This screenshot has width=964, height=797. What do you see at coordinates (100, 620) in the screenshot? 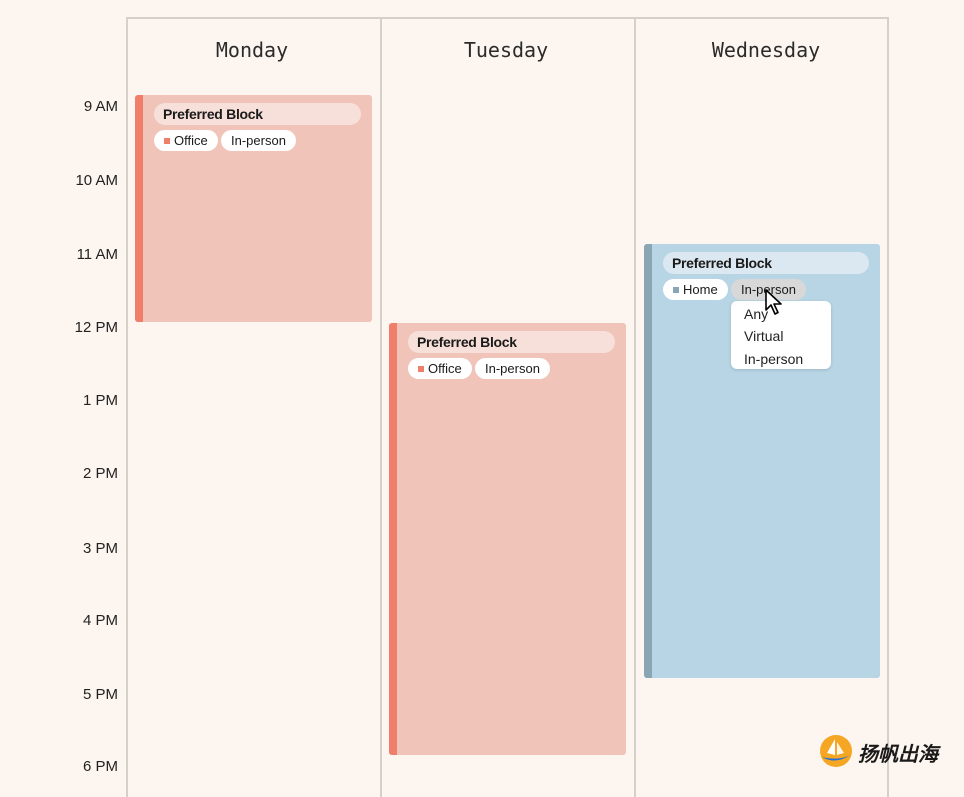
I see `time-label: 4 PM` at bounding box center [100, 620].